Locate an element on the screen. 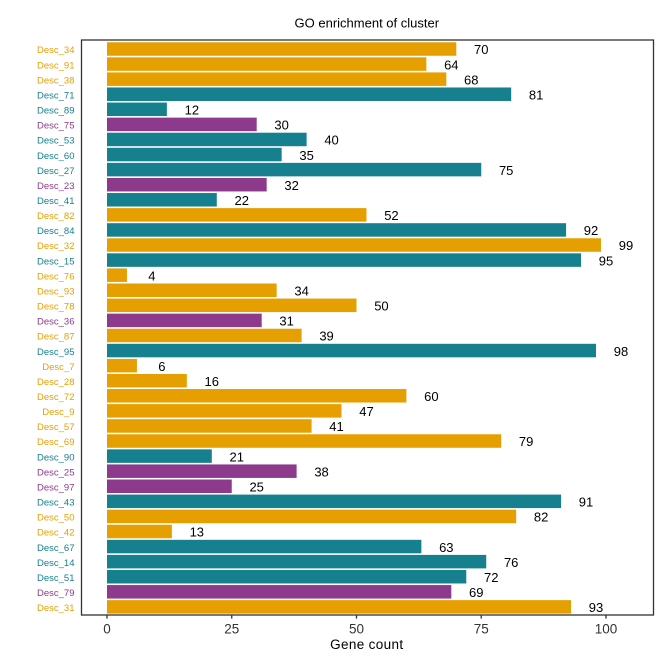  svg-text: Desc_32 is located at coordinates (56, 246).